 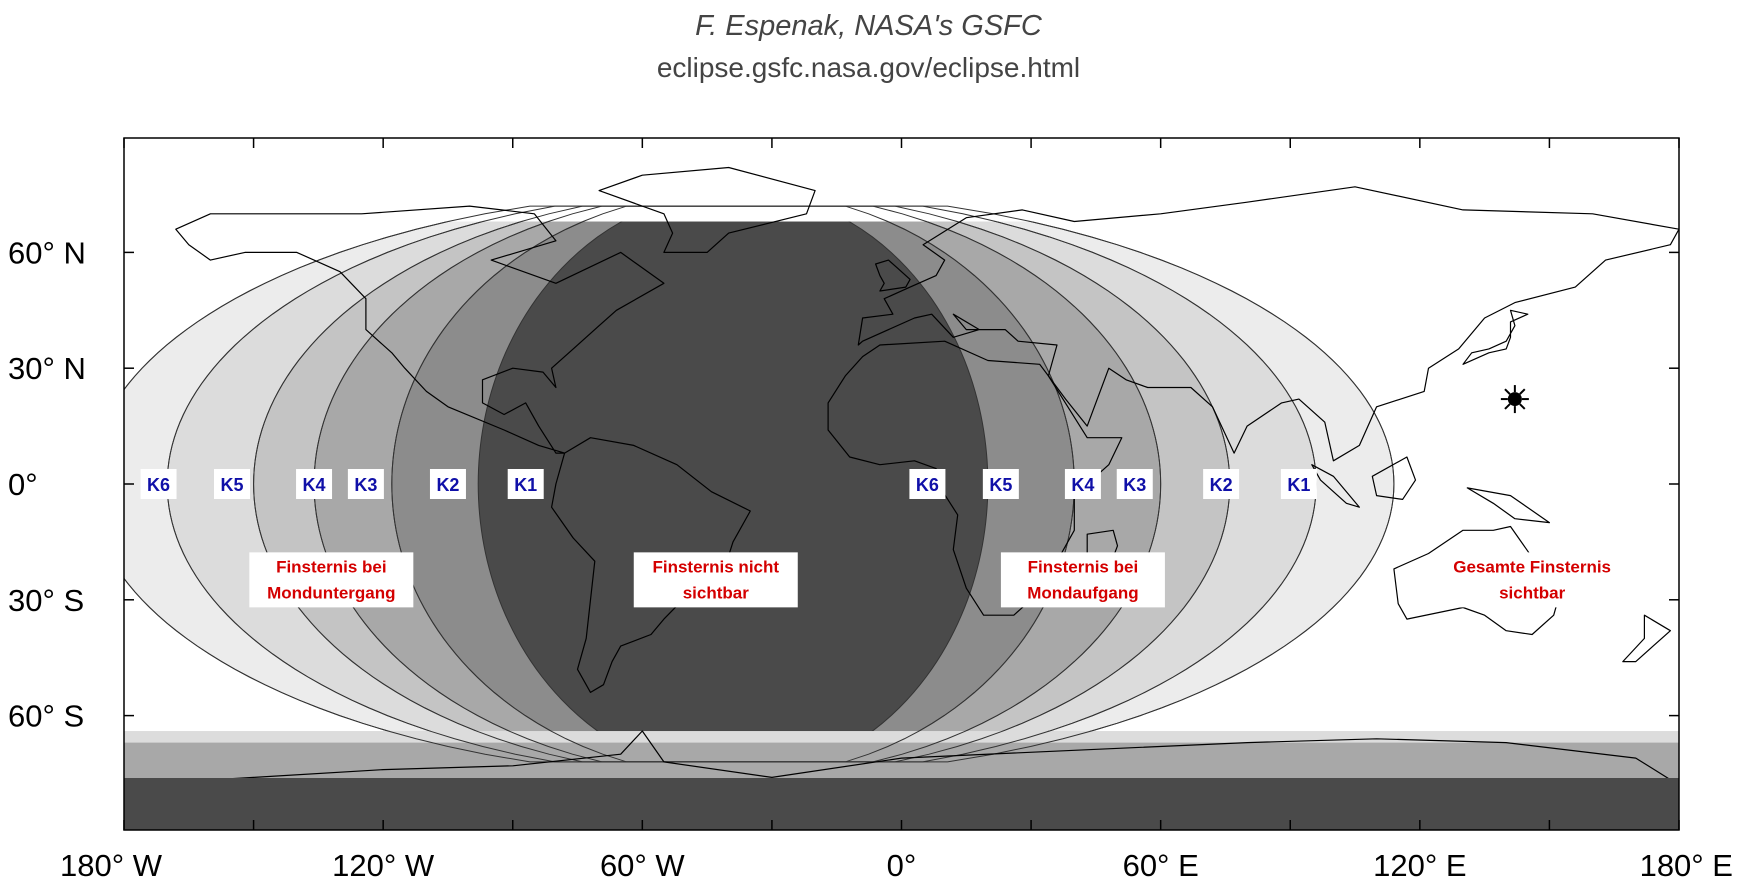 What do you see at coordinates (1686, 865) in the screenshot?
I see `lon-label: 180° E` at bounding box center [1686, 865].